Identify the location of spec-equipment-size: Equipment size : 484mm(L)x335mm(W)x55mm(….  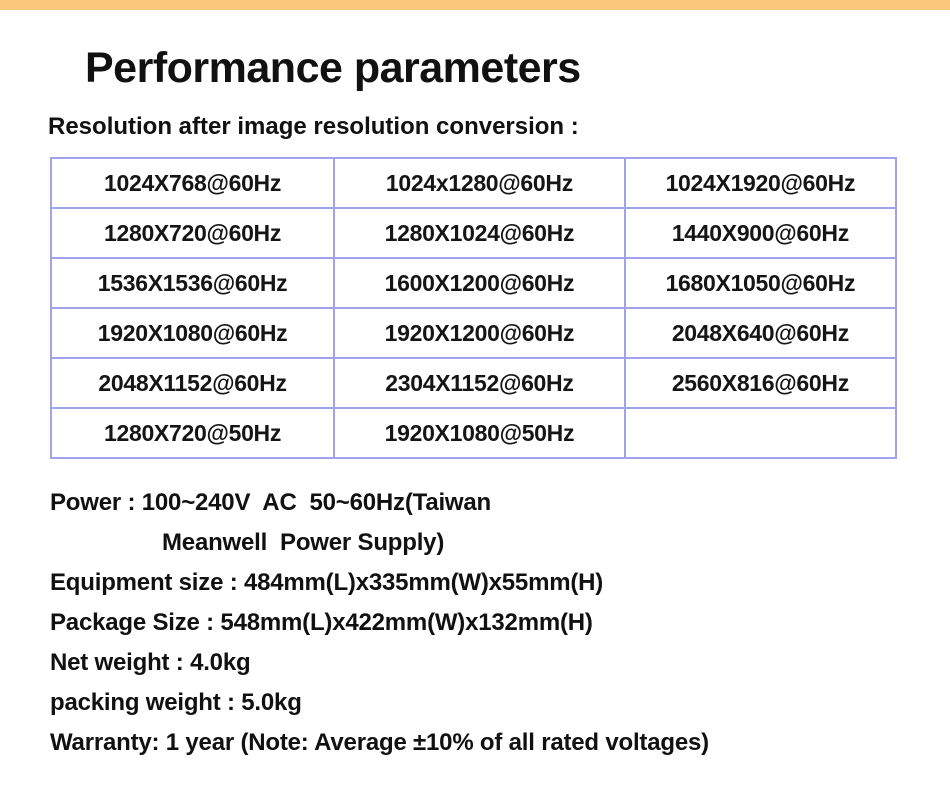
(327, 582).